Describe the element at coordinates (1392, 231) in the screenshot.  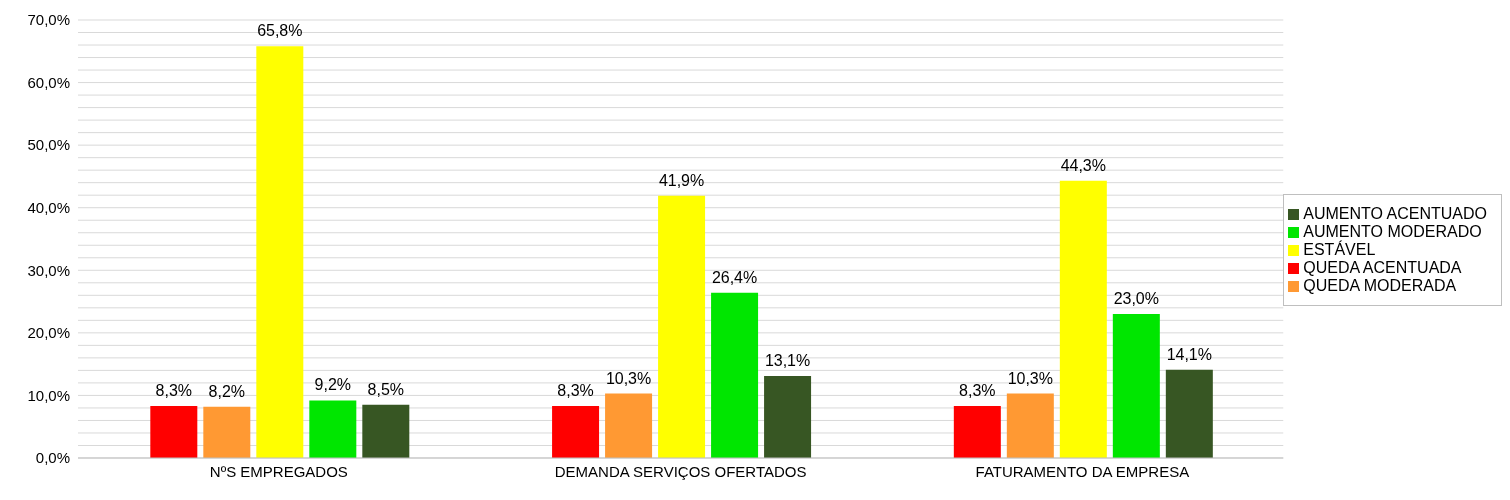
I see `legend-label: AUMENTO MODERADO` at that location.